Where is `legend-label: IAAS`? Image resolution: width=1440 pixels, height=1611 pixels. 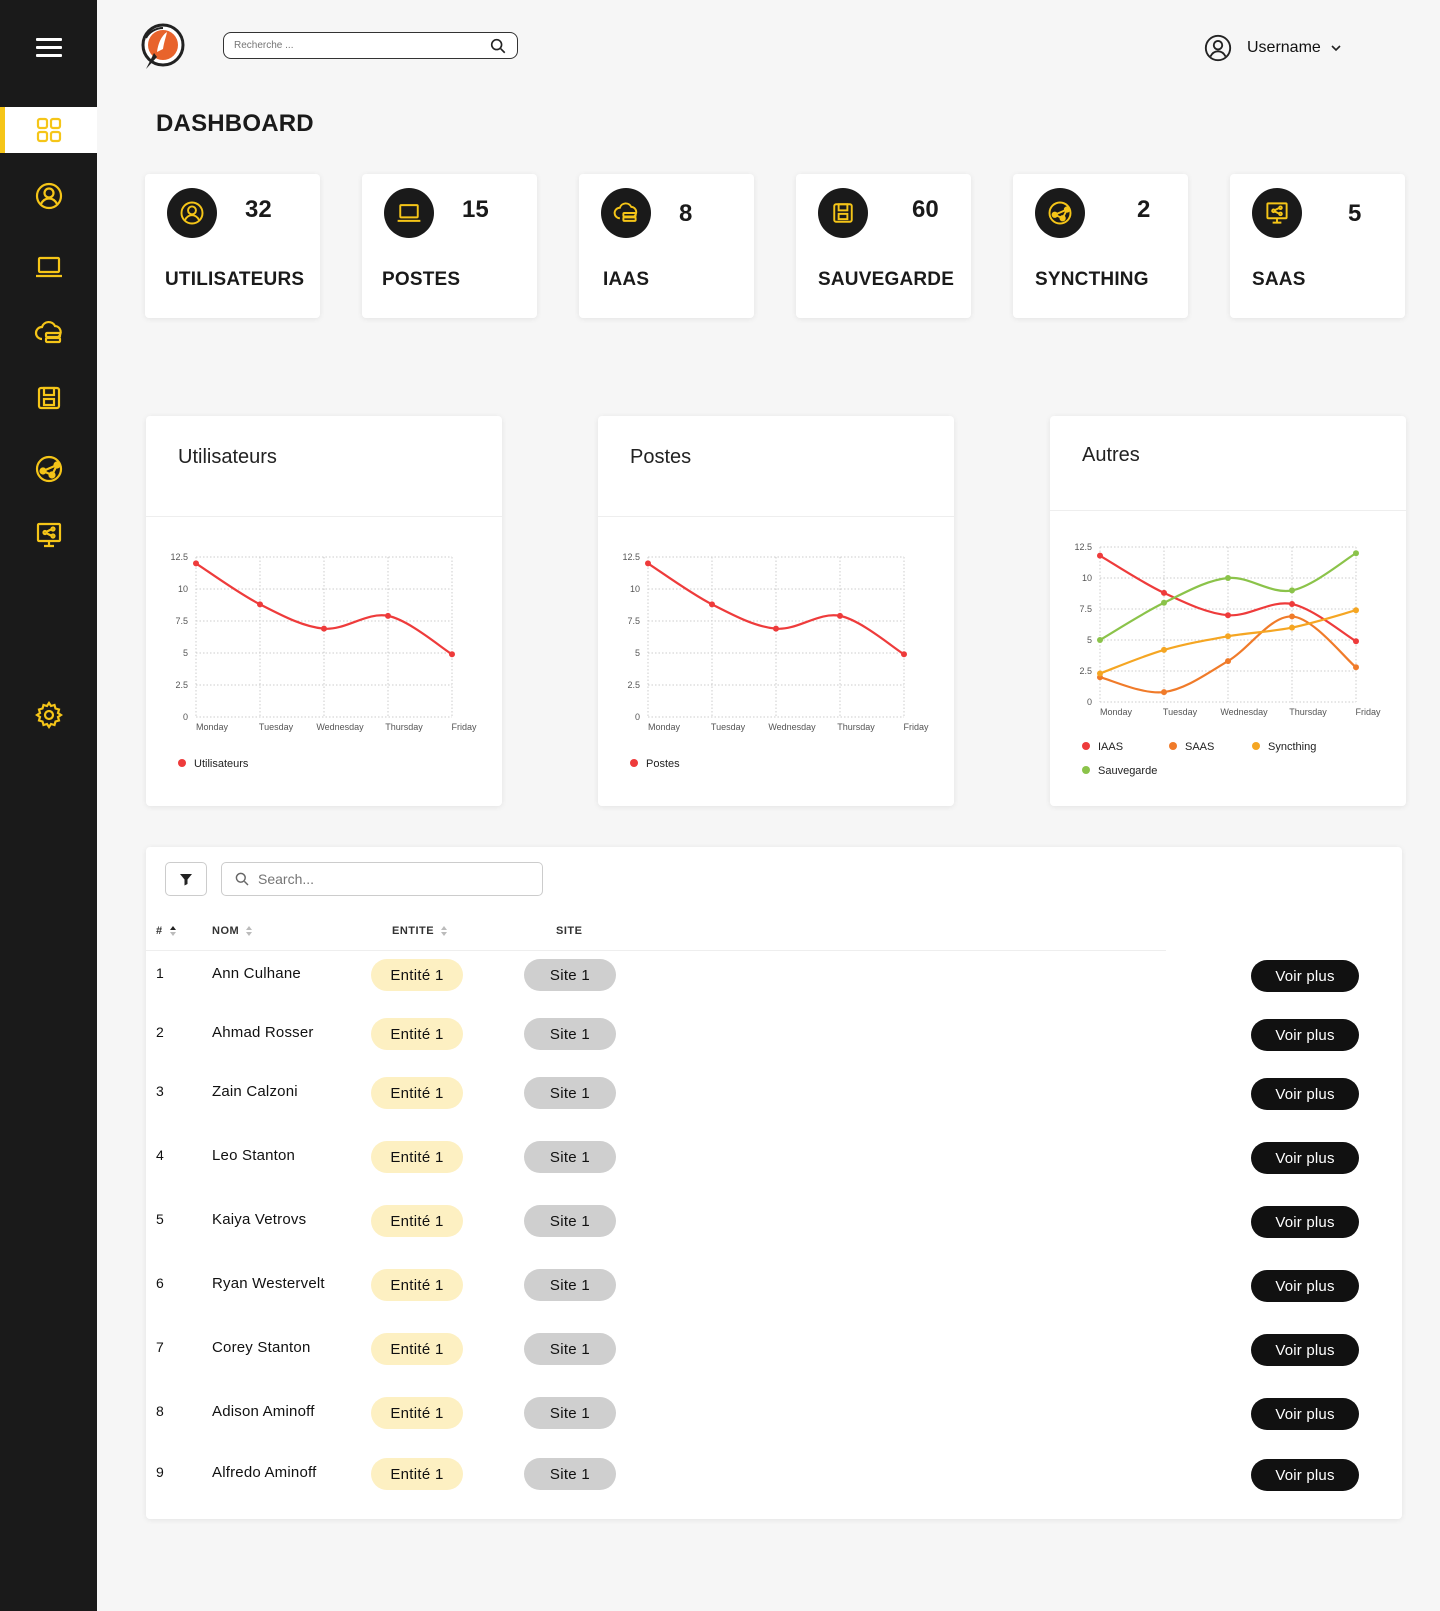 legend-label: IAAS is located at coordinates (1110, 747).